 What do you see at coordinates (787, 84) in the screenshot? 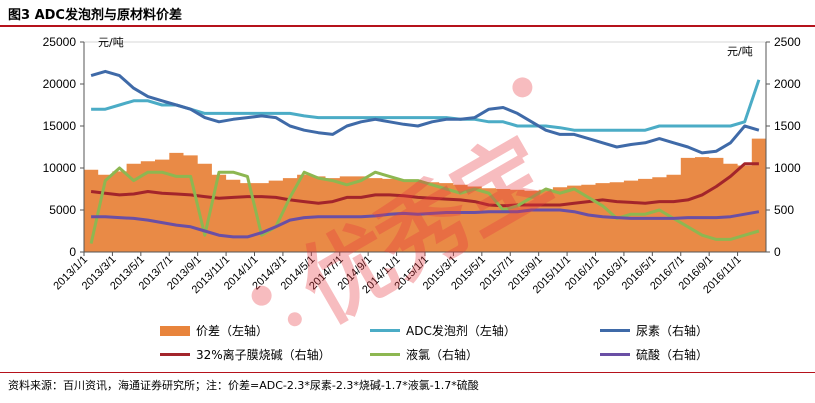
I see `right-axis-tick-label: 2000` at bounding box center [787, 84].